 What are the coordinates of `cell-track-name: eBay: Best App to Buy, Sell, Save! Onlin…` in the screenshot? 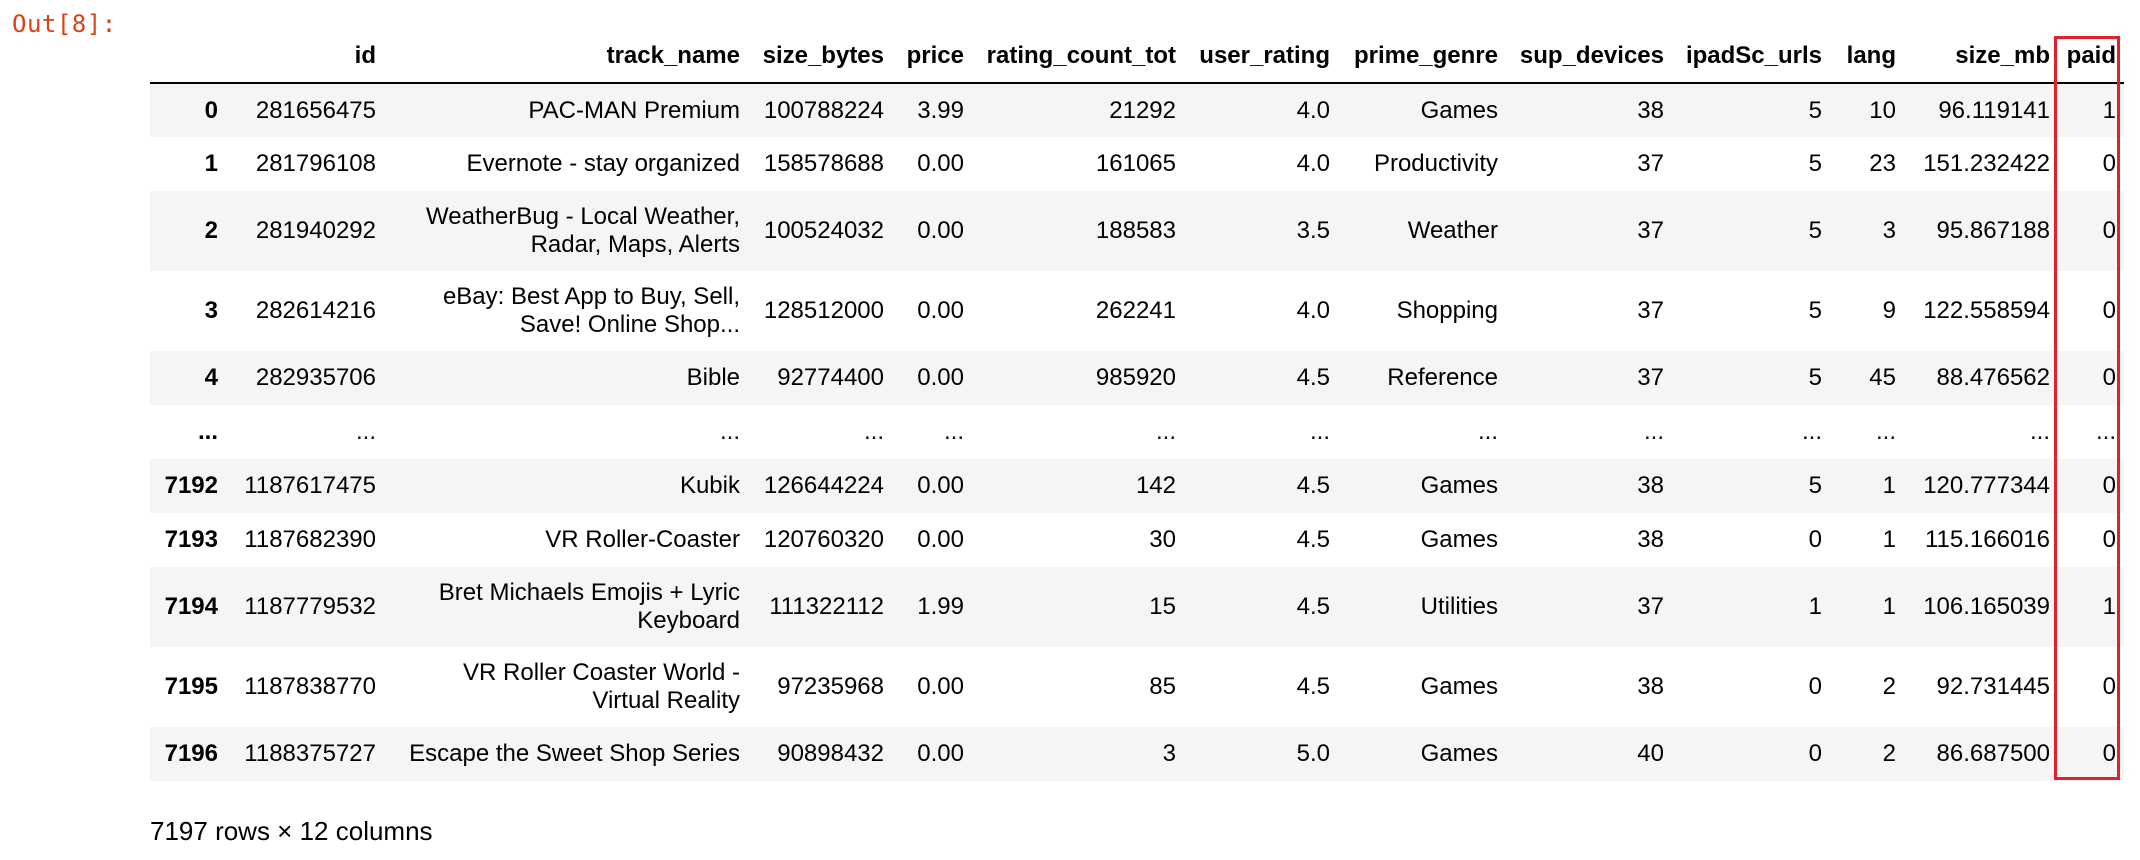 It's located at (591, 310).